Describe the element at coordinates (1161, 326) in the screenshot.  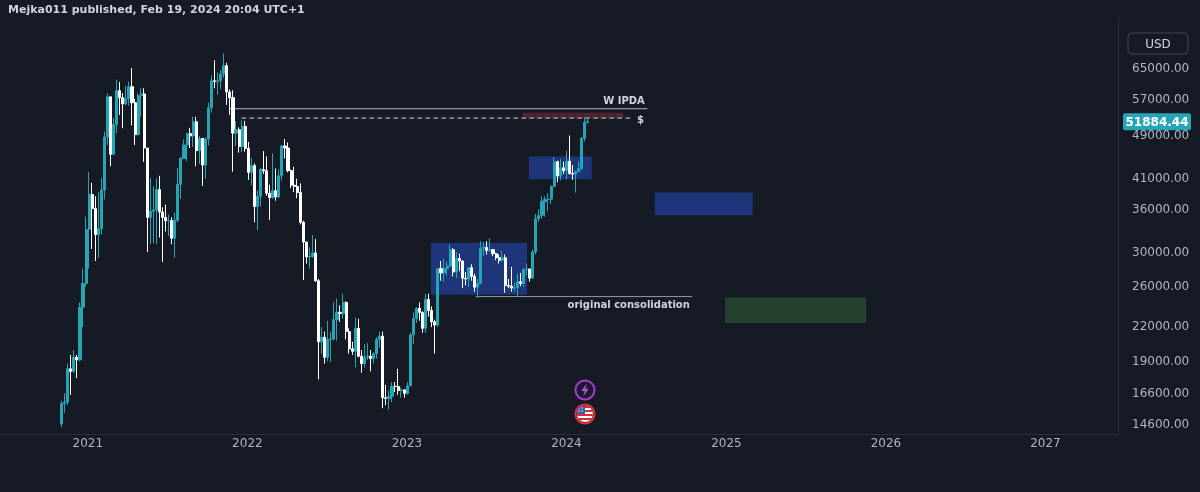
I see `y-tick-label: 22000.00` at that location.